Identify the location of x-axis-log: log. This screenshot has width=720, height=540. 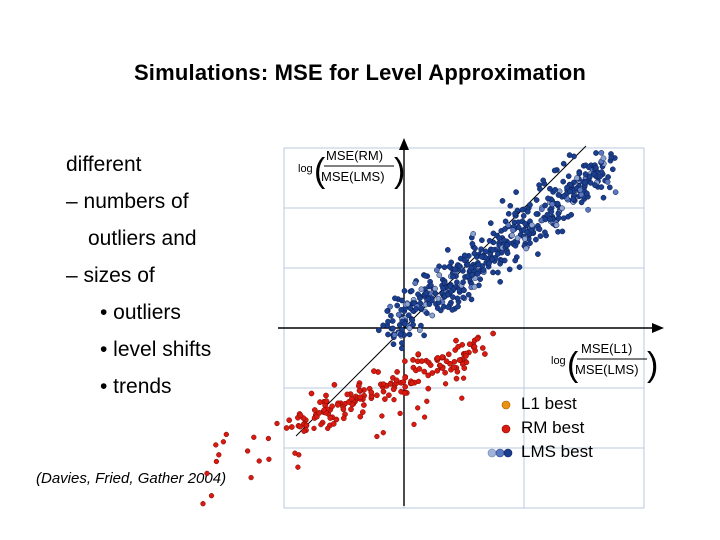
(558, 361).